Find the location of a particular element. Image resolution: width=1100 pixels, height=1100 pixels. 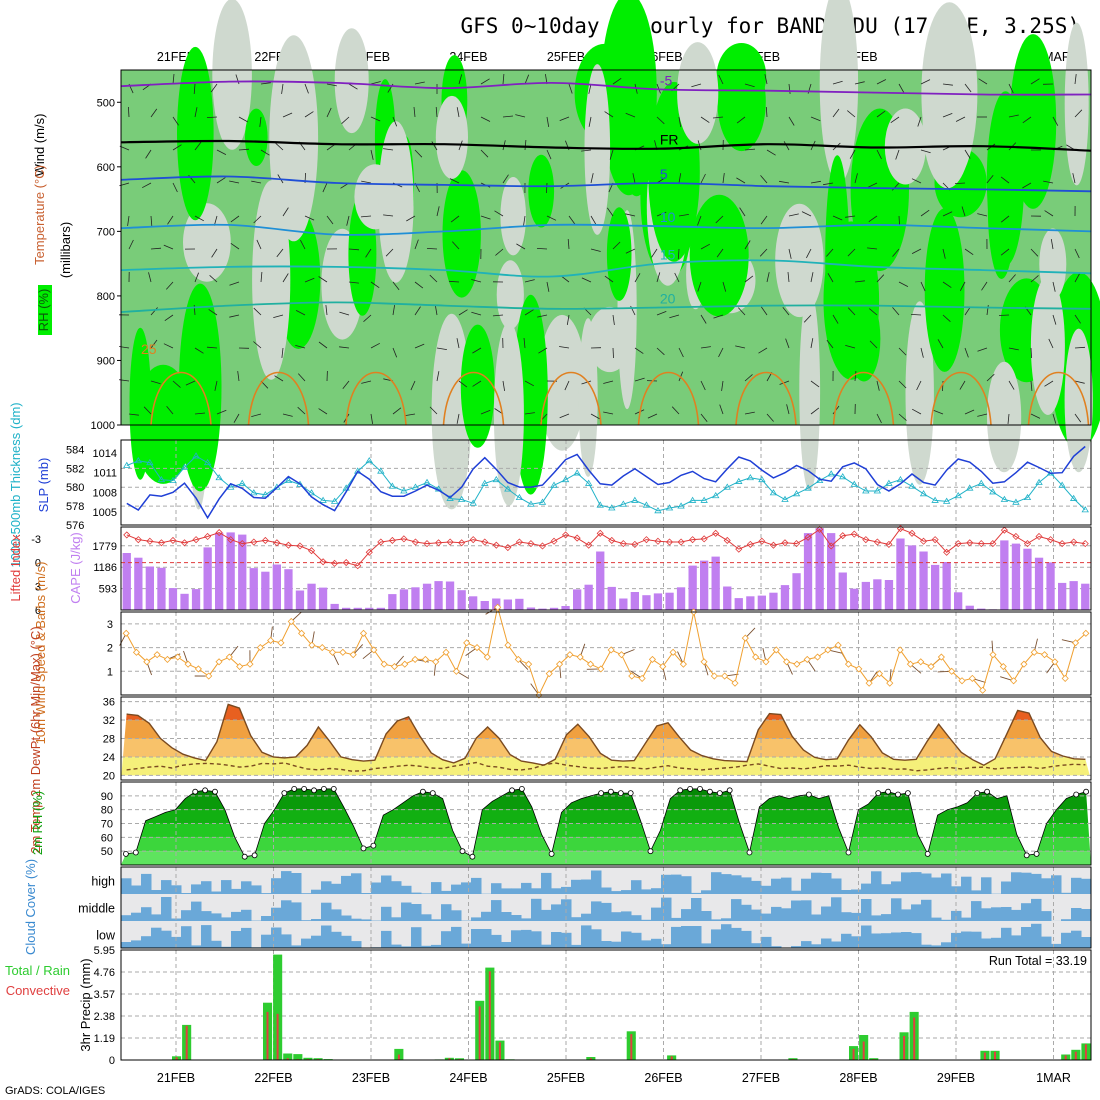

y-tick-label-right: 1005 is located at coordinates (105, 513).